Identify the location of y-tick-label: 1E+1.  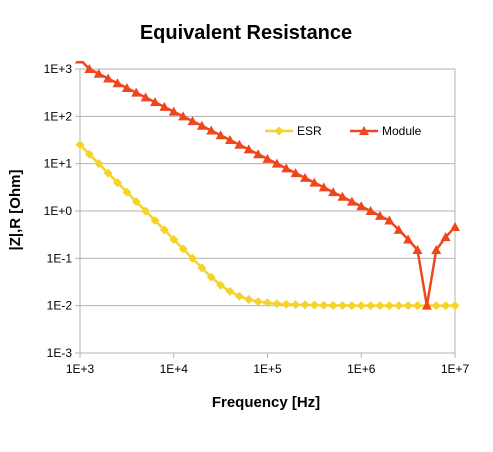
(58, 164).